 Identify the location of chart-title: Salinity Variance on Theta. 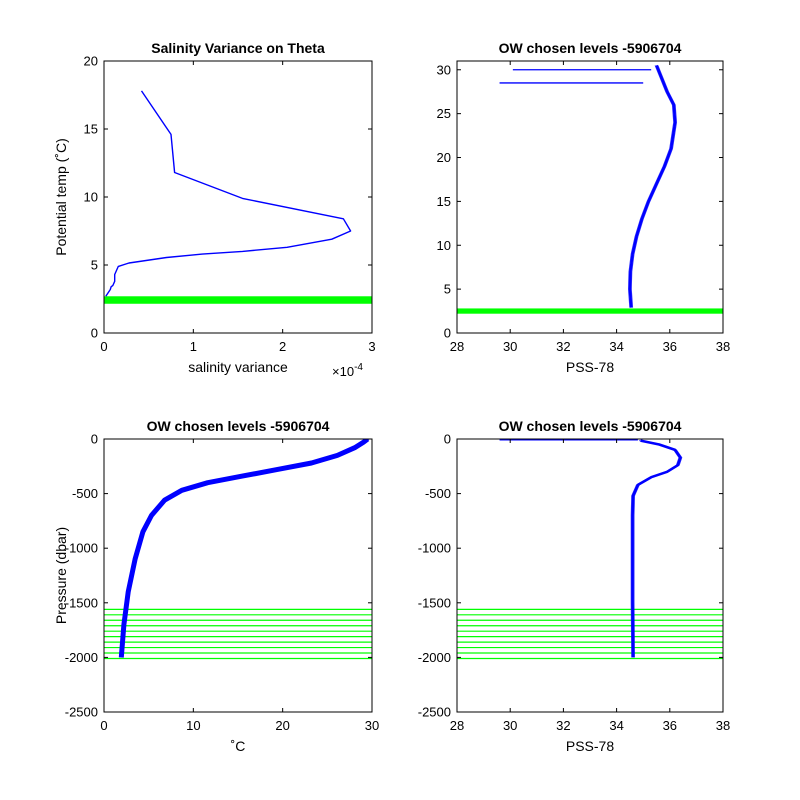
(238, 48).